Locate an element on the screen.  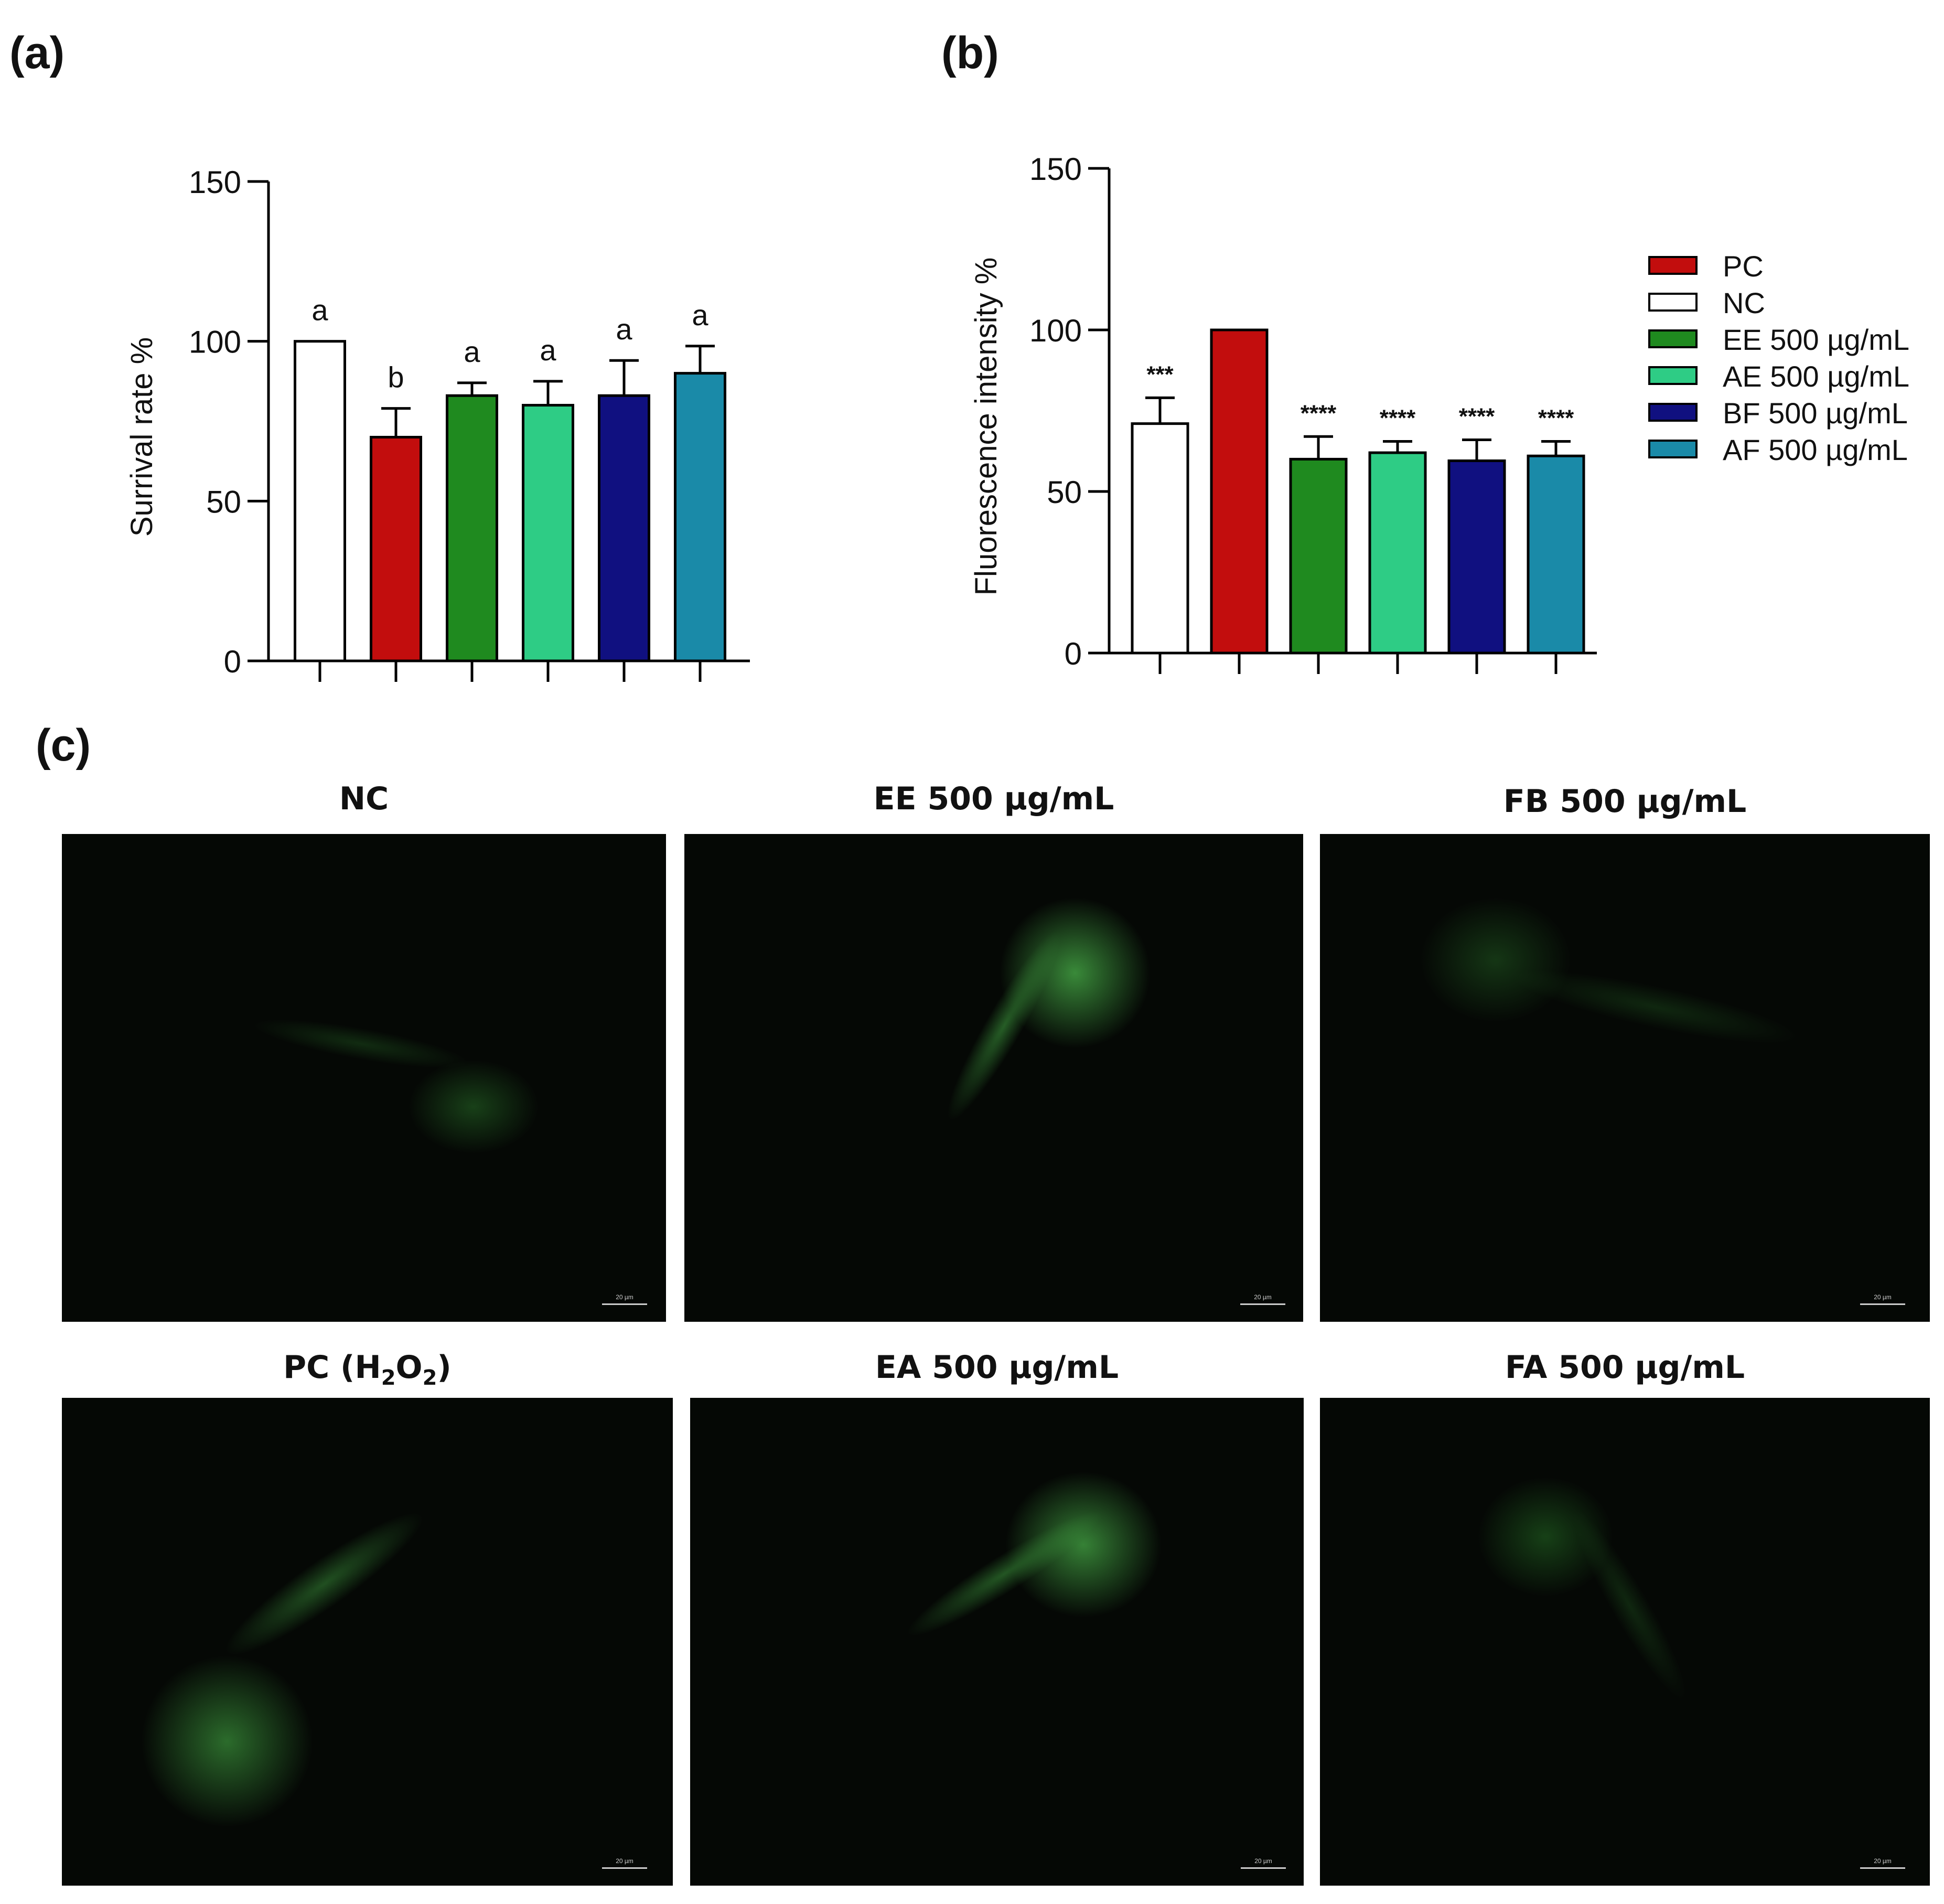
micrograph-pc: 20 µm is located at coordinates (368, 1642).